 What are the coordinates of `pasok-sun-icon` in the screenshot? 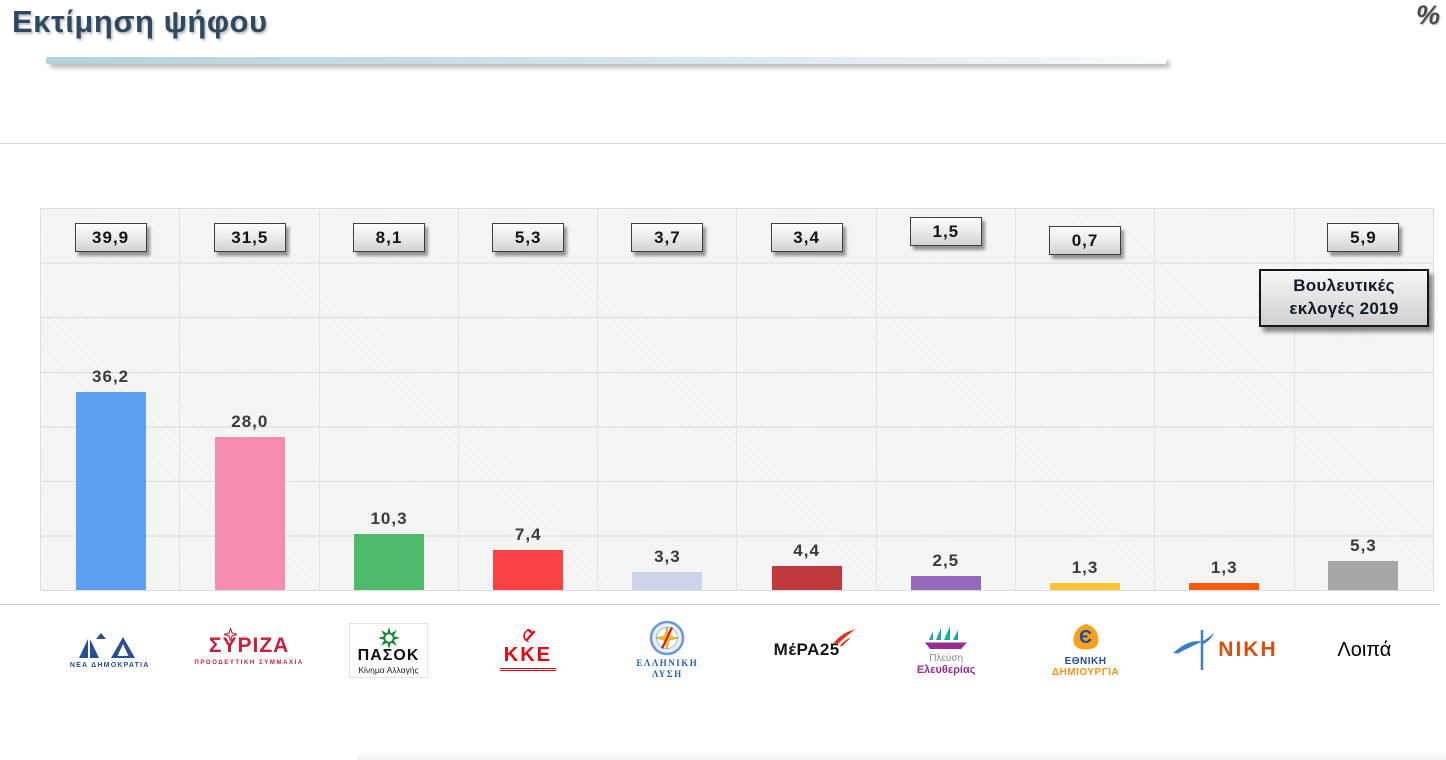 It's located at (388, 637).